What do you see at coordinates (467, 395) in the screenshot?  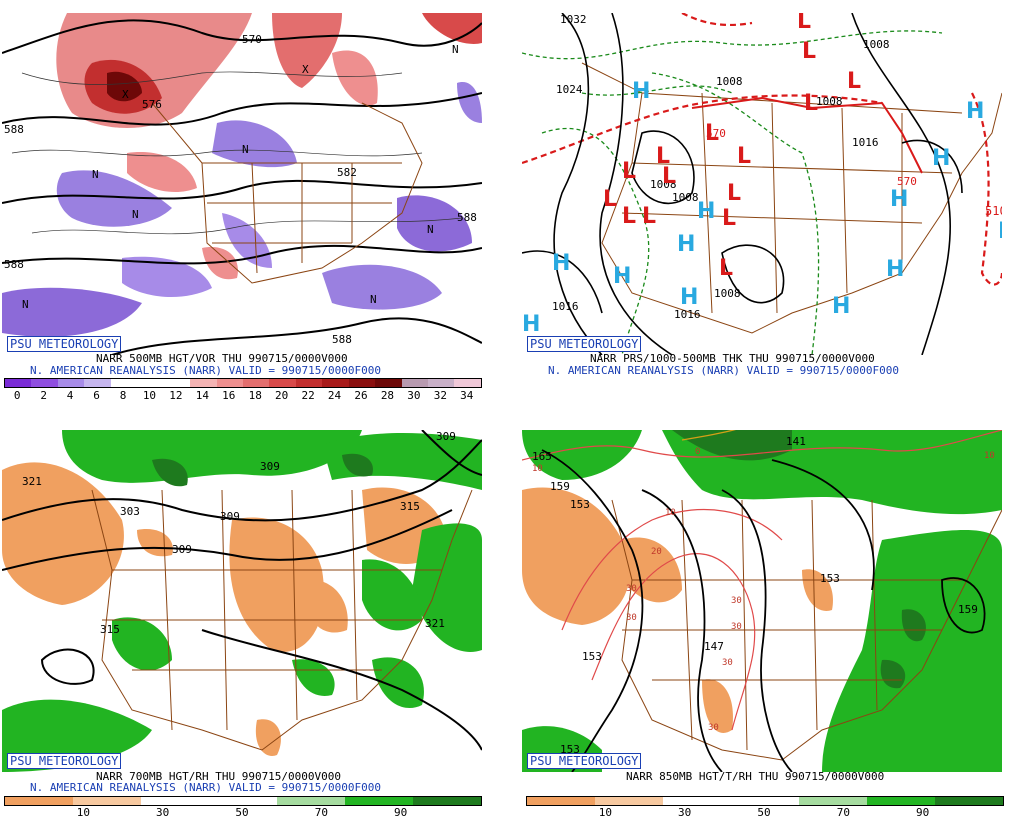 I see `scale-tick-label: 34` at bounding box center [467, 395].